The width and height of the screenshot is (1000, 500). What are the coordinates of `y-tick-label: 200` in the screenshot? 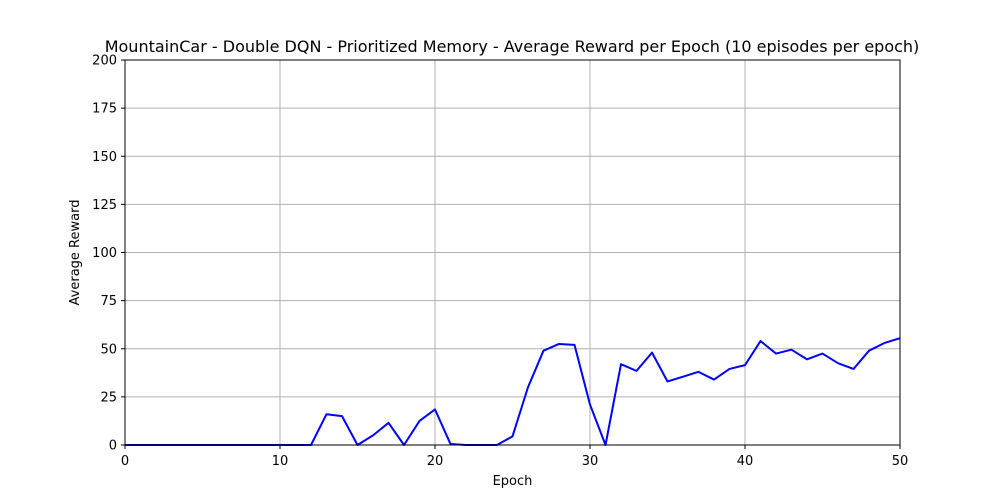 It's located at (104, 61).